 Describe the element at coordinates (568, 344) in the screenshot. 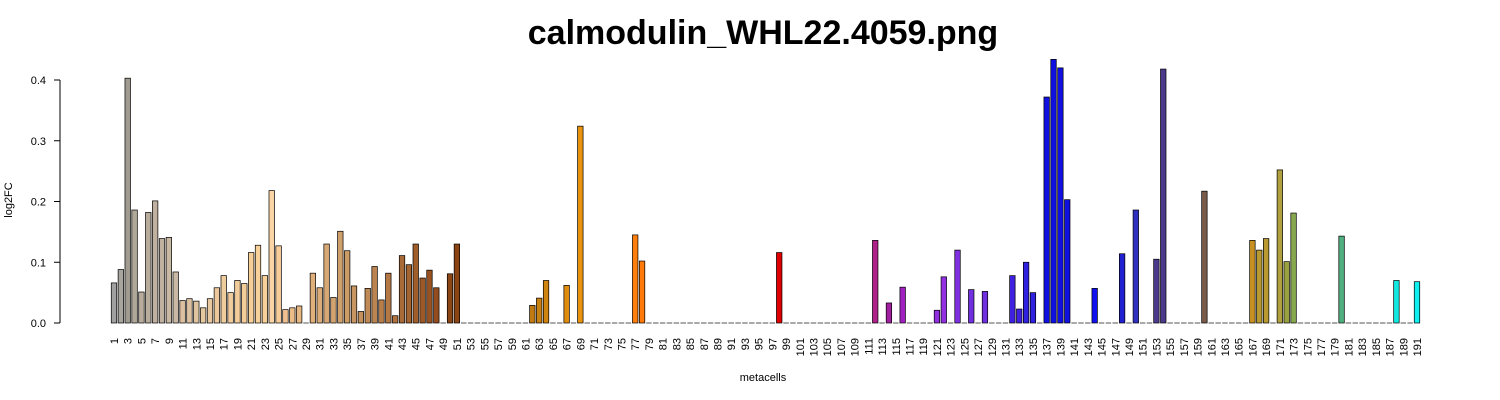

I see `x-tick-label: 67` at that location.